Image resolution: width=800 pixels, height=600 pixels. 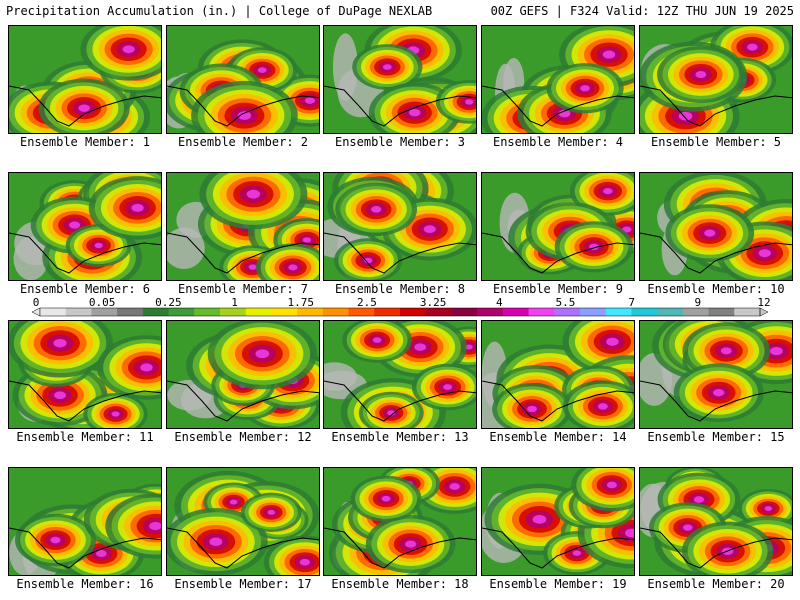 What do you see at coordinates (566, 302) in the screenshot?
I see `scale-tick-label: 5.5` at bounding box center [566, 302].